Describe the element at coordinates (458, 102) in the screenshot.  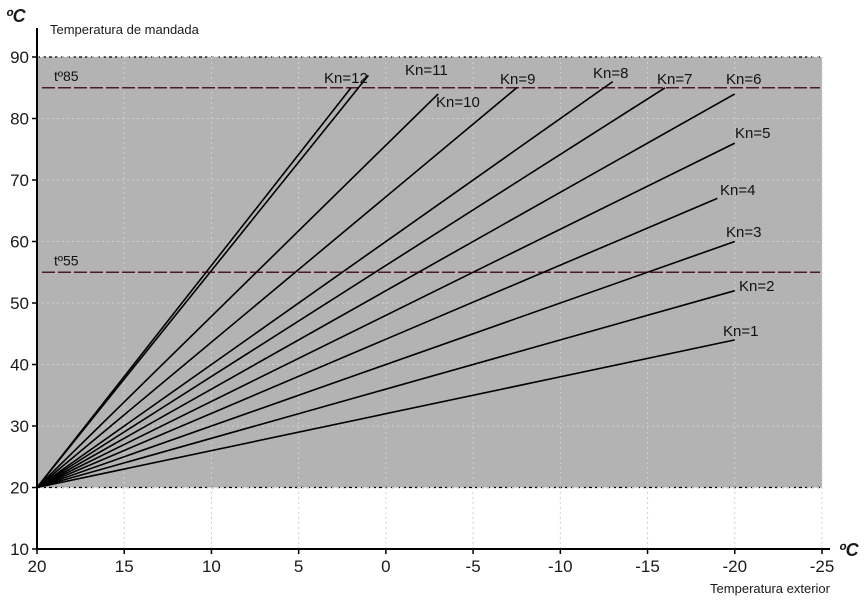
I see `curve-label: Kn=10` at that location.